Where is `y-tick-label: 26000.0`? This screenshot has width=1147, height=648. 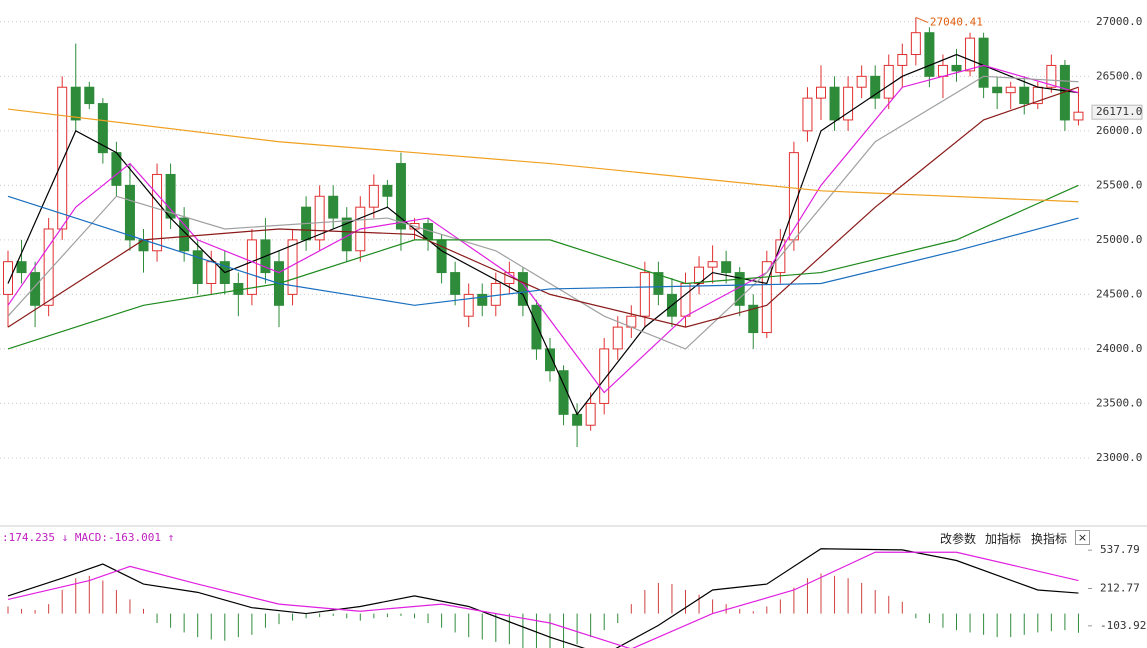
y-tick-label: 26000.0 is located at coordinates (1119, 130).